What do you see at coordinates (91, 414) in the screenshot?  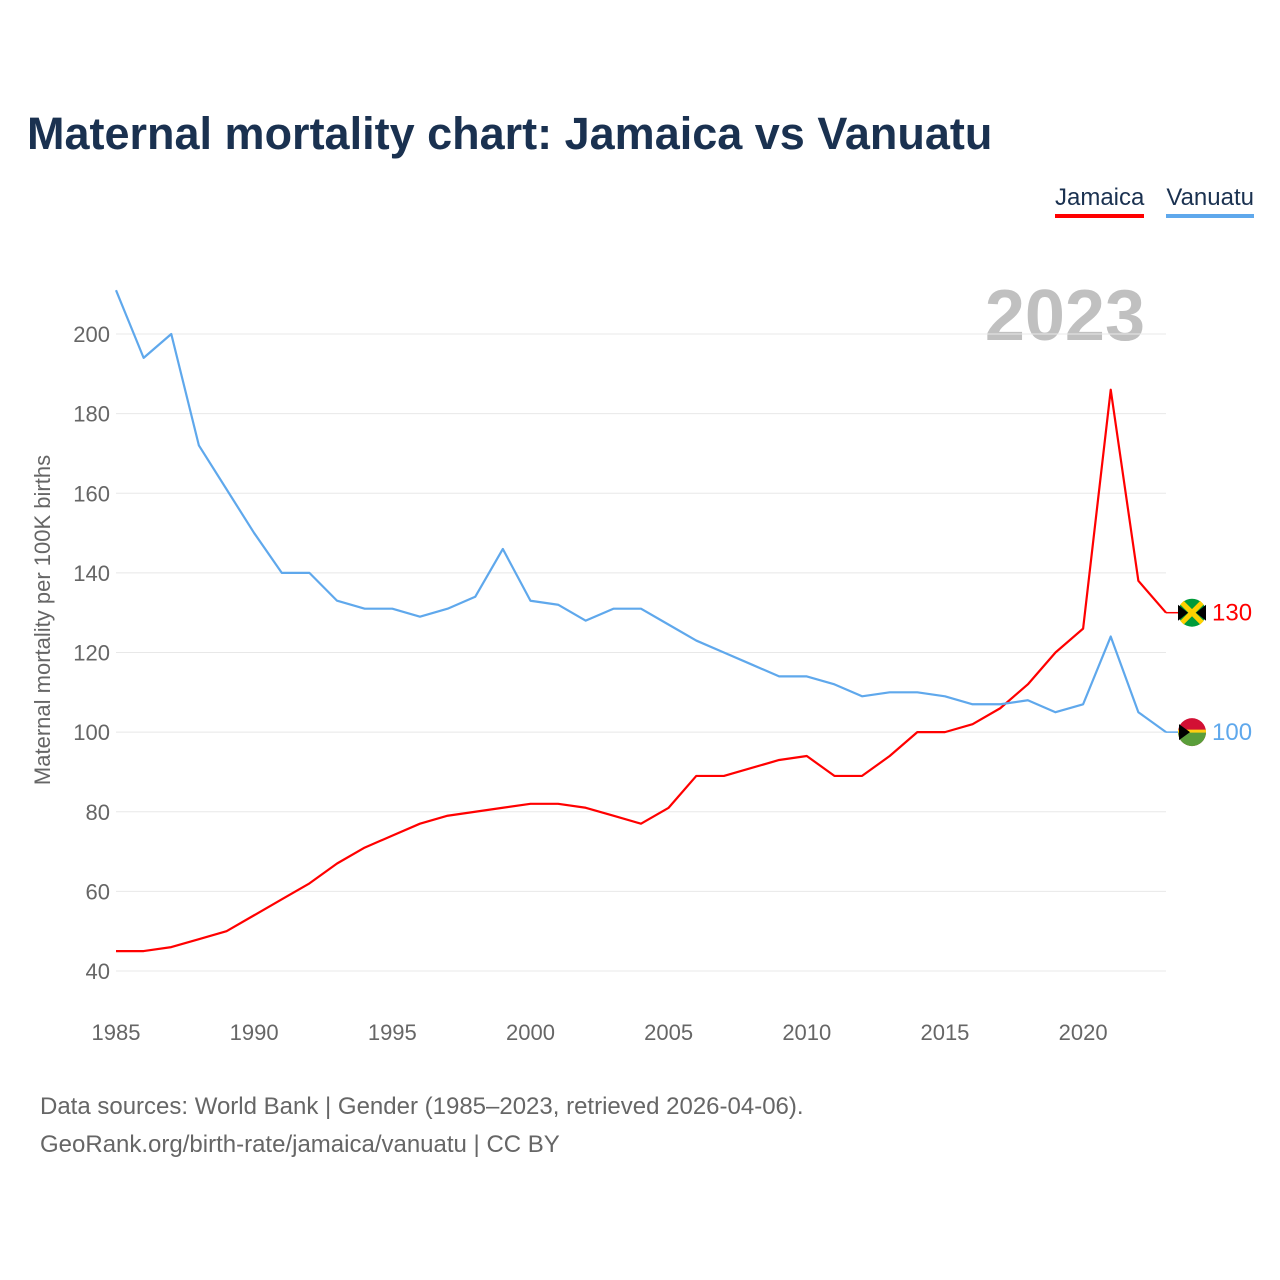 I see `y-tick-label: 180` at bounding box center [91, 414].